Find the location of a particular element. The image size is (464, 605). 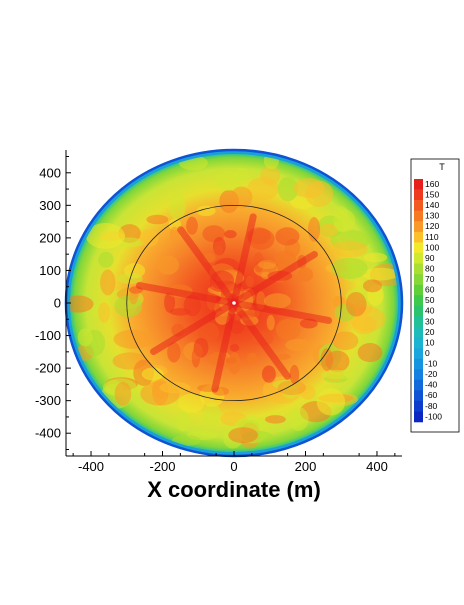

legend-label: 130 is located at coordinates (432, 216).